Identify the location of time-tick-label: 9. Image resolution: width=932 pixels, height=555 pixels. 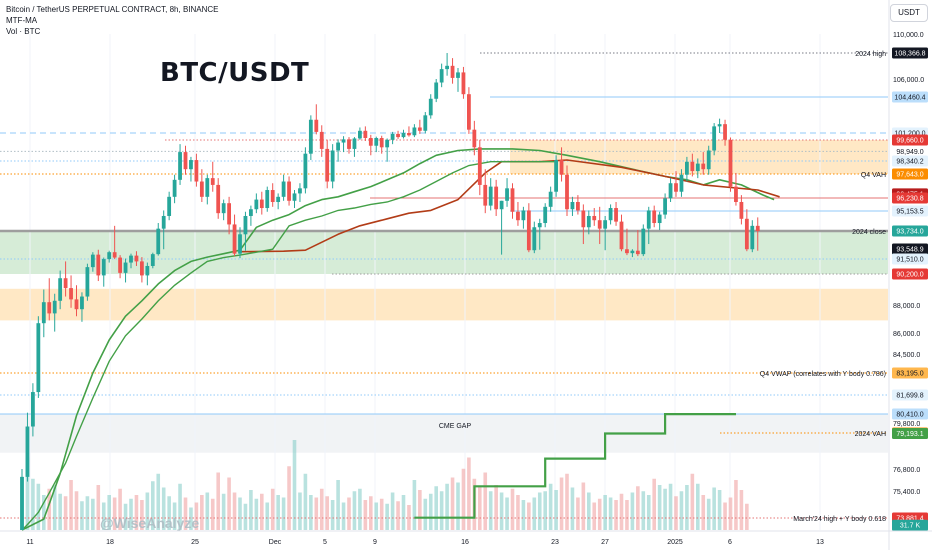
(375, 542).